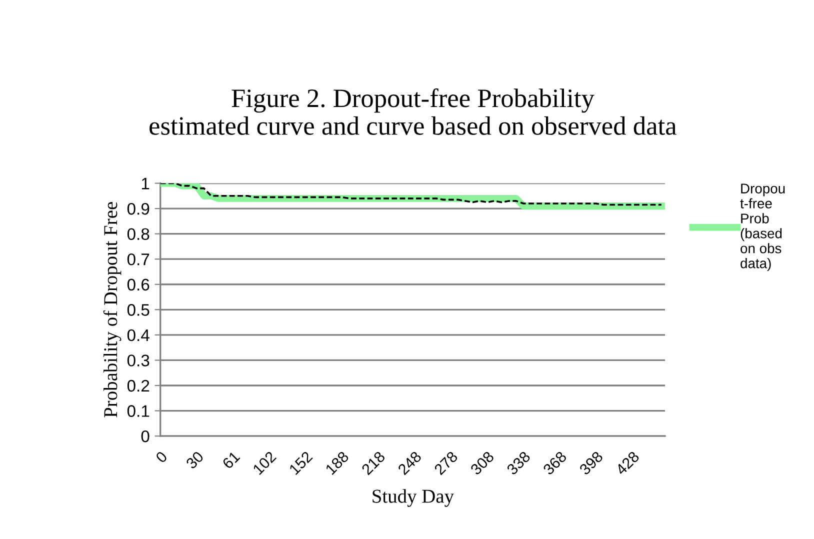 The width and height of the screenshot is (814, 539). Describe the element at coordinates (555, 463) in the screenshot. I see `x-tick-label: 368` at that location.